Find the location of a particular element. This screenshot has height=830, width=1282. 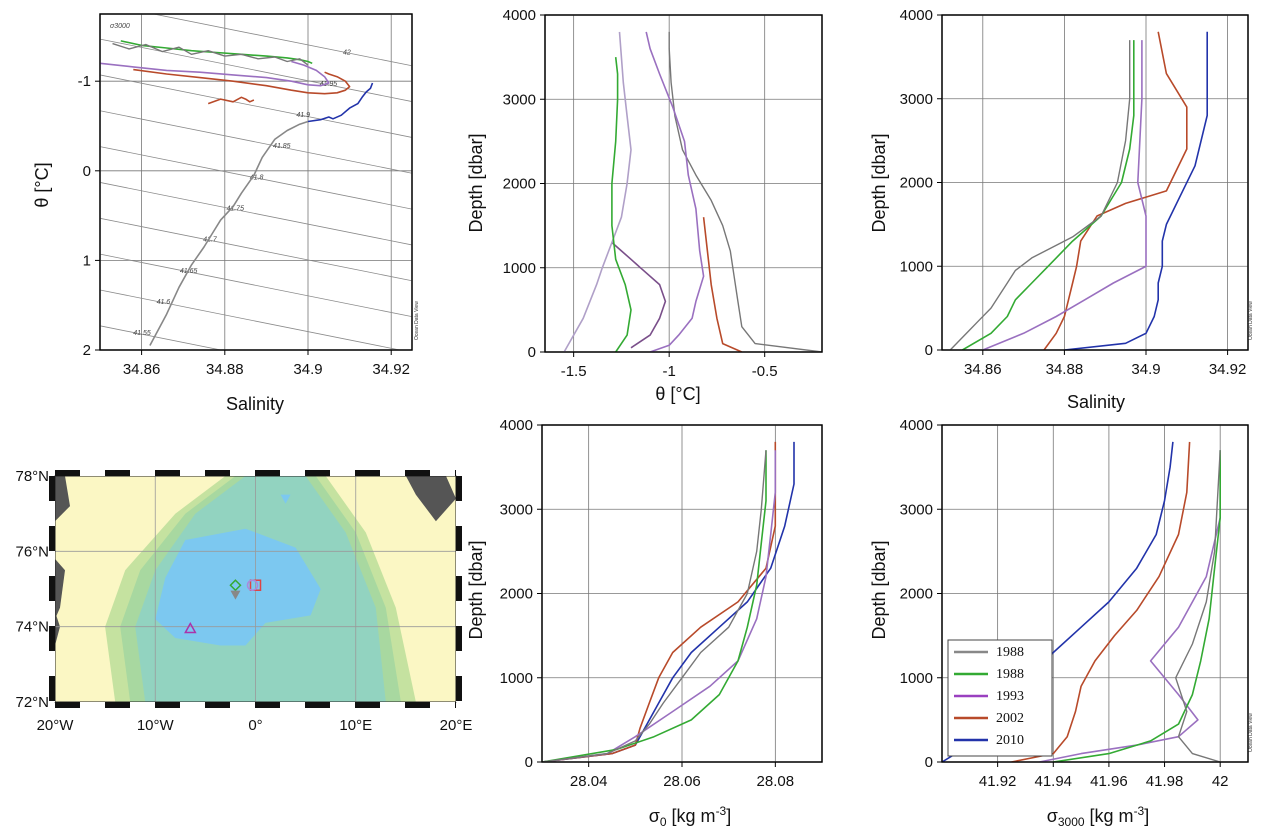

theta-xlabel: θ [°C] is located at coordinates (677, 394).